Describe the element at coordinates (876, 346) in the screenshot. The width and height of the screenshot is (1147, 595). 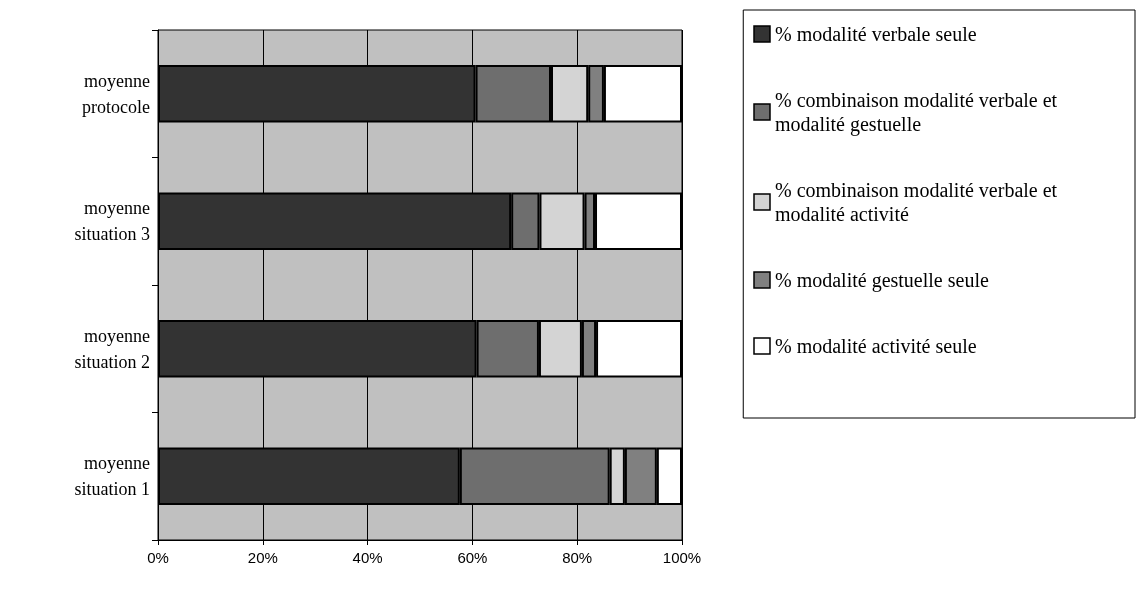
I see `legend-label: % modalité activité seule` at that location.